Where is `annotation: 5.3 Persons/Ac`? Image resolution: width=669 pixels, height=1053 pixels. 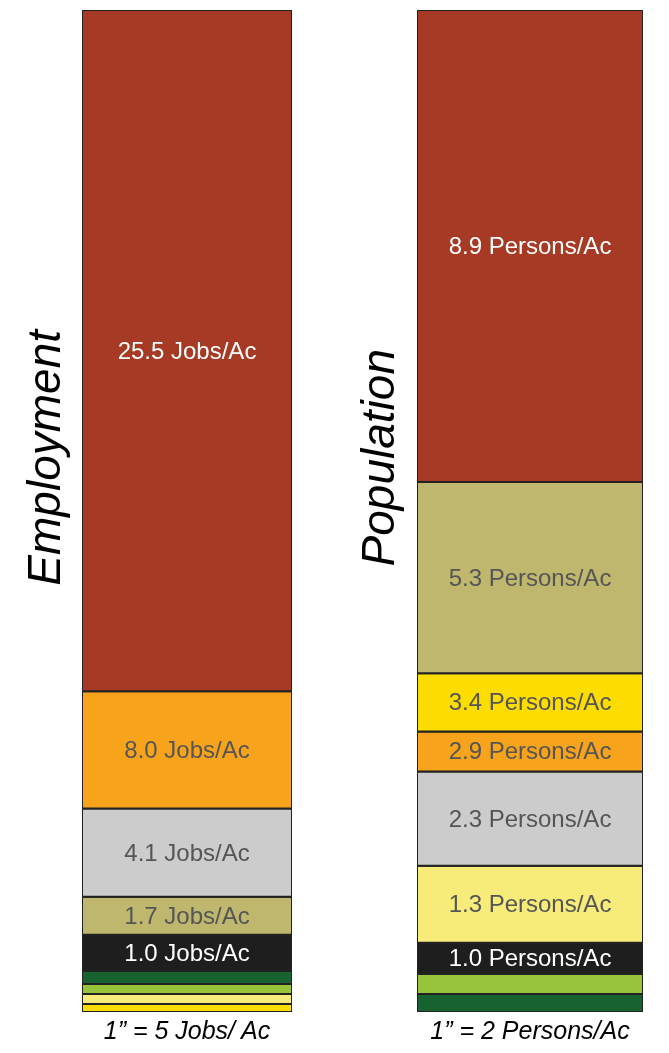 annotation: 5.3 Persons/Ac is located at coordinates (530, 577).